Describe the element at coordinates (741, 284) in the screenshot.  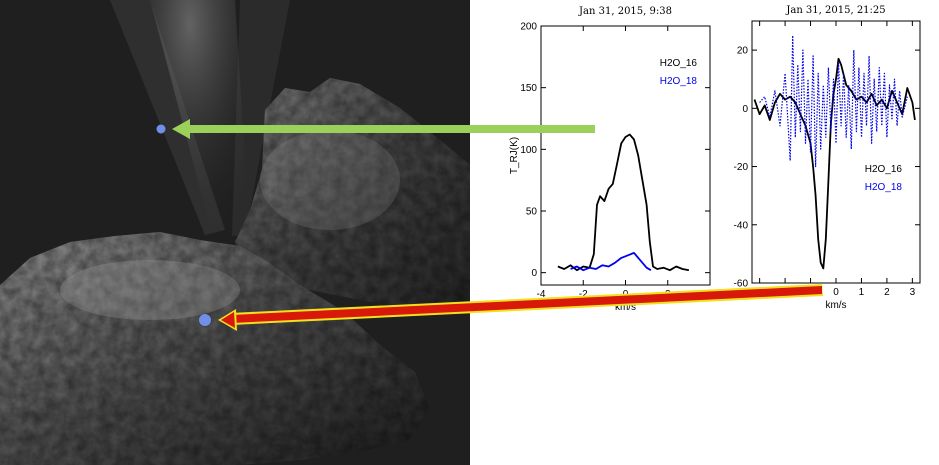
I see `y-tick-label: -60` at that location.